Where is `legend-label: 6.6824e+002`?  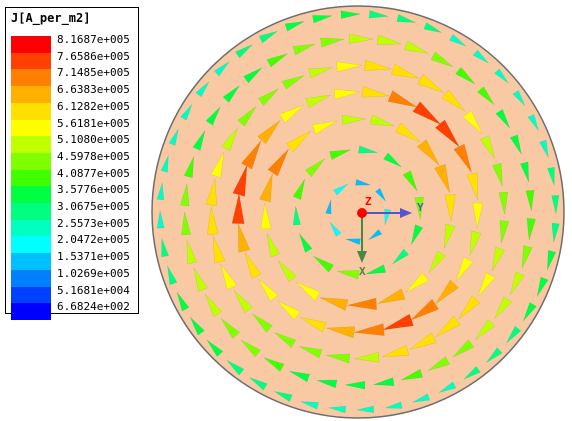
legend-label: 6.6824e+002 is located at coordinates (93, 307).